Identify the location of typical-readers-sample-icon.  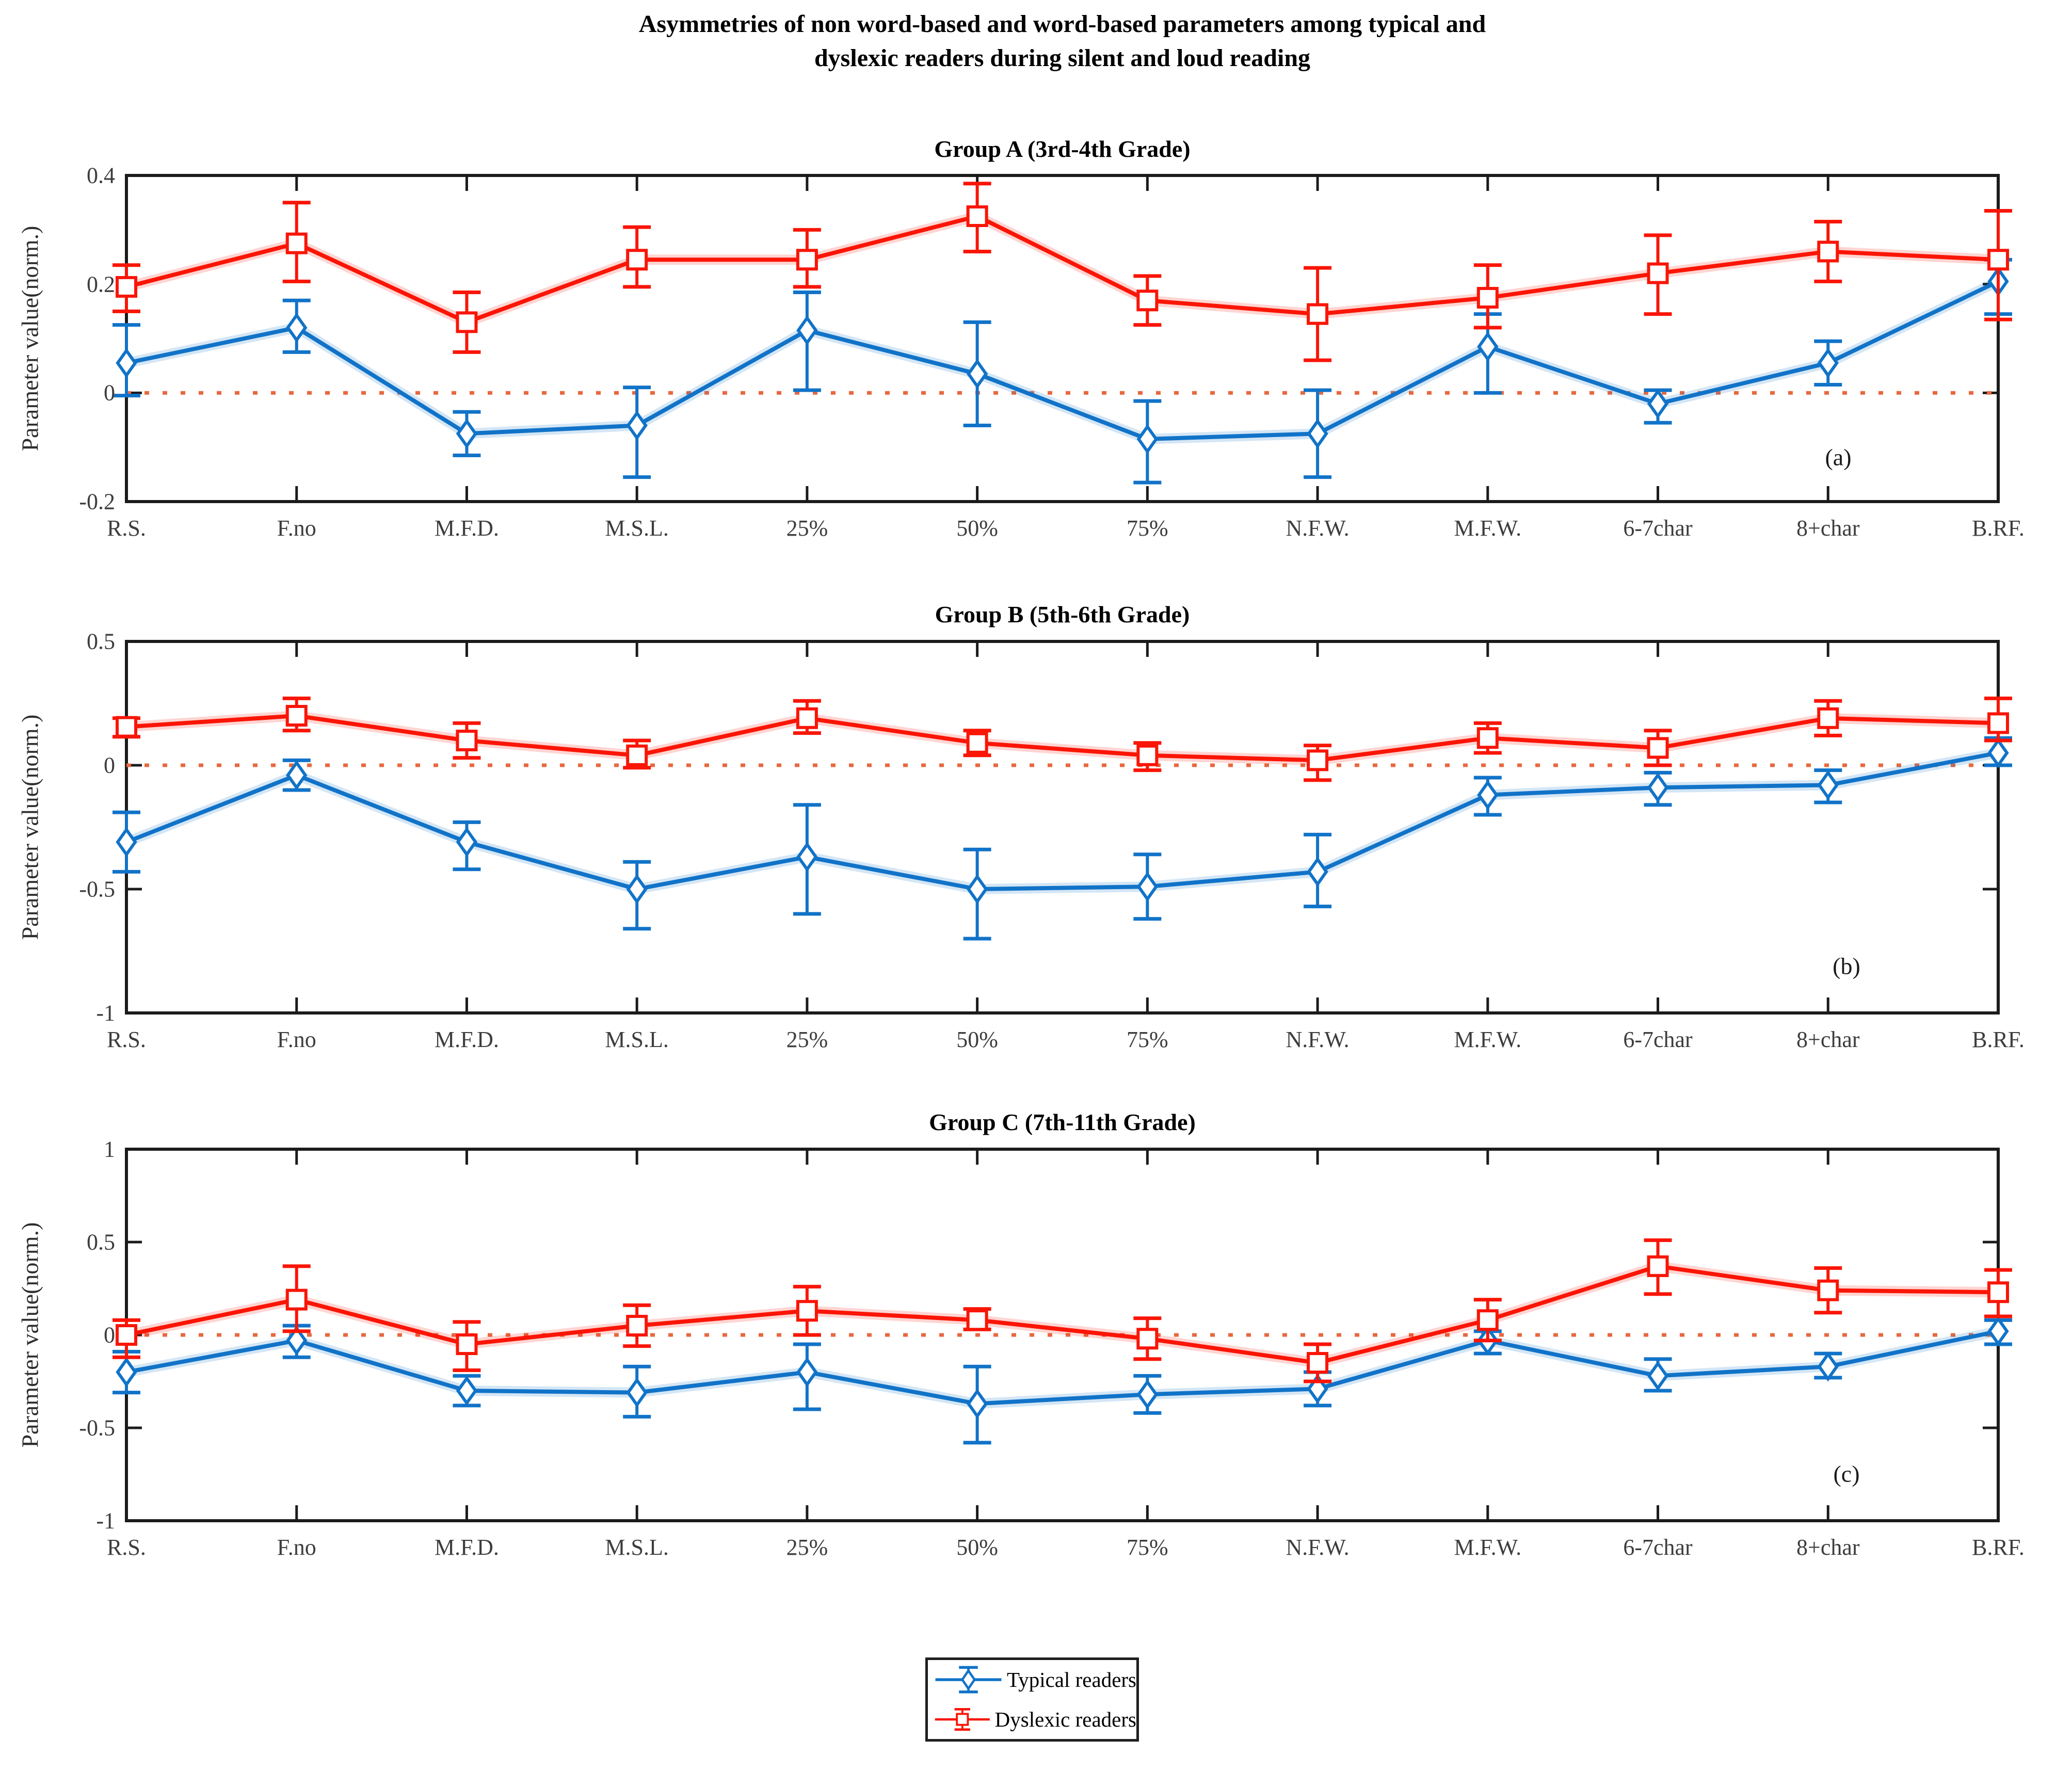
(968, 1680).